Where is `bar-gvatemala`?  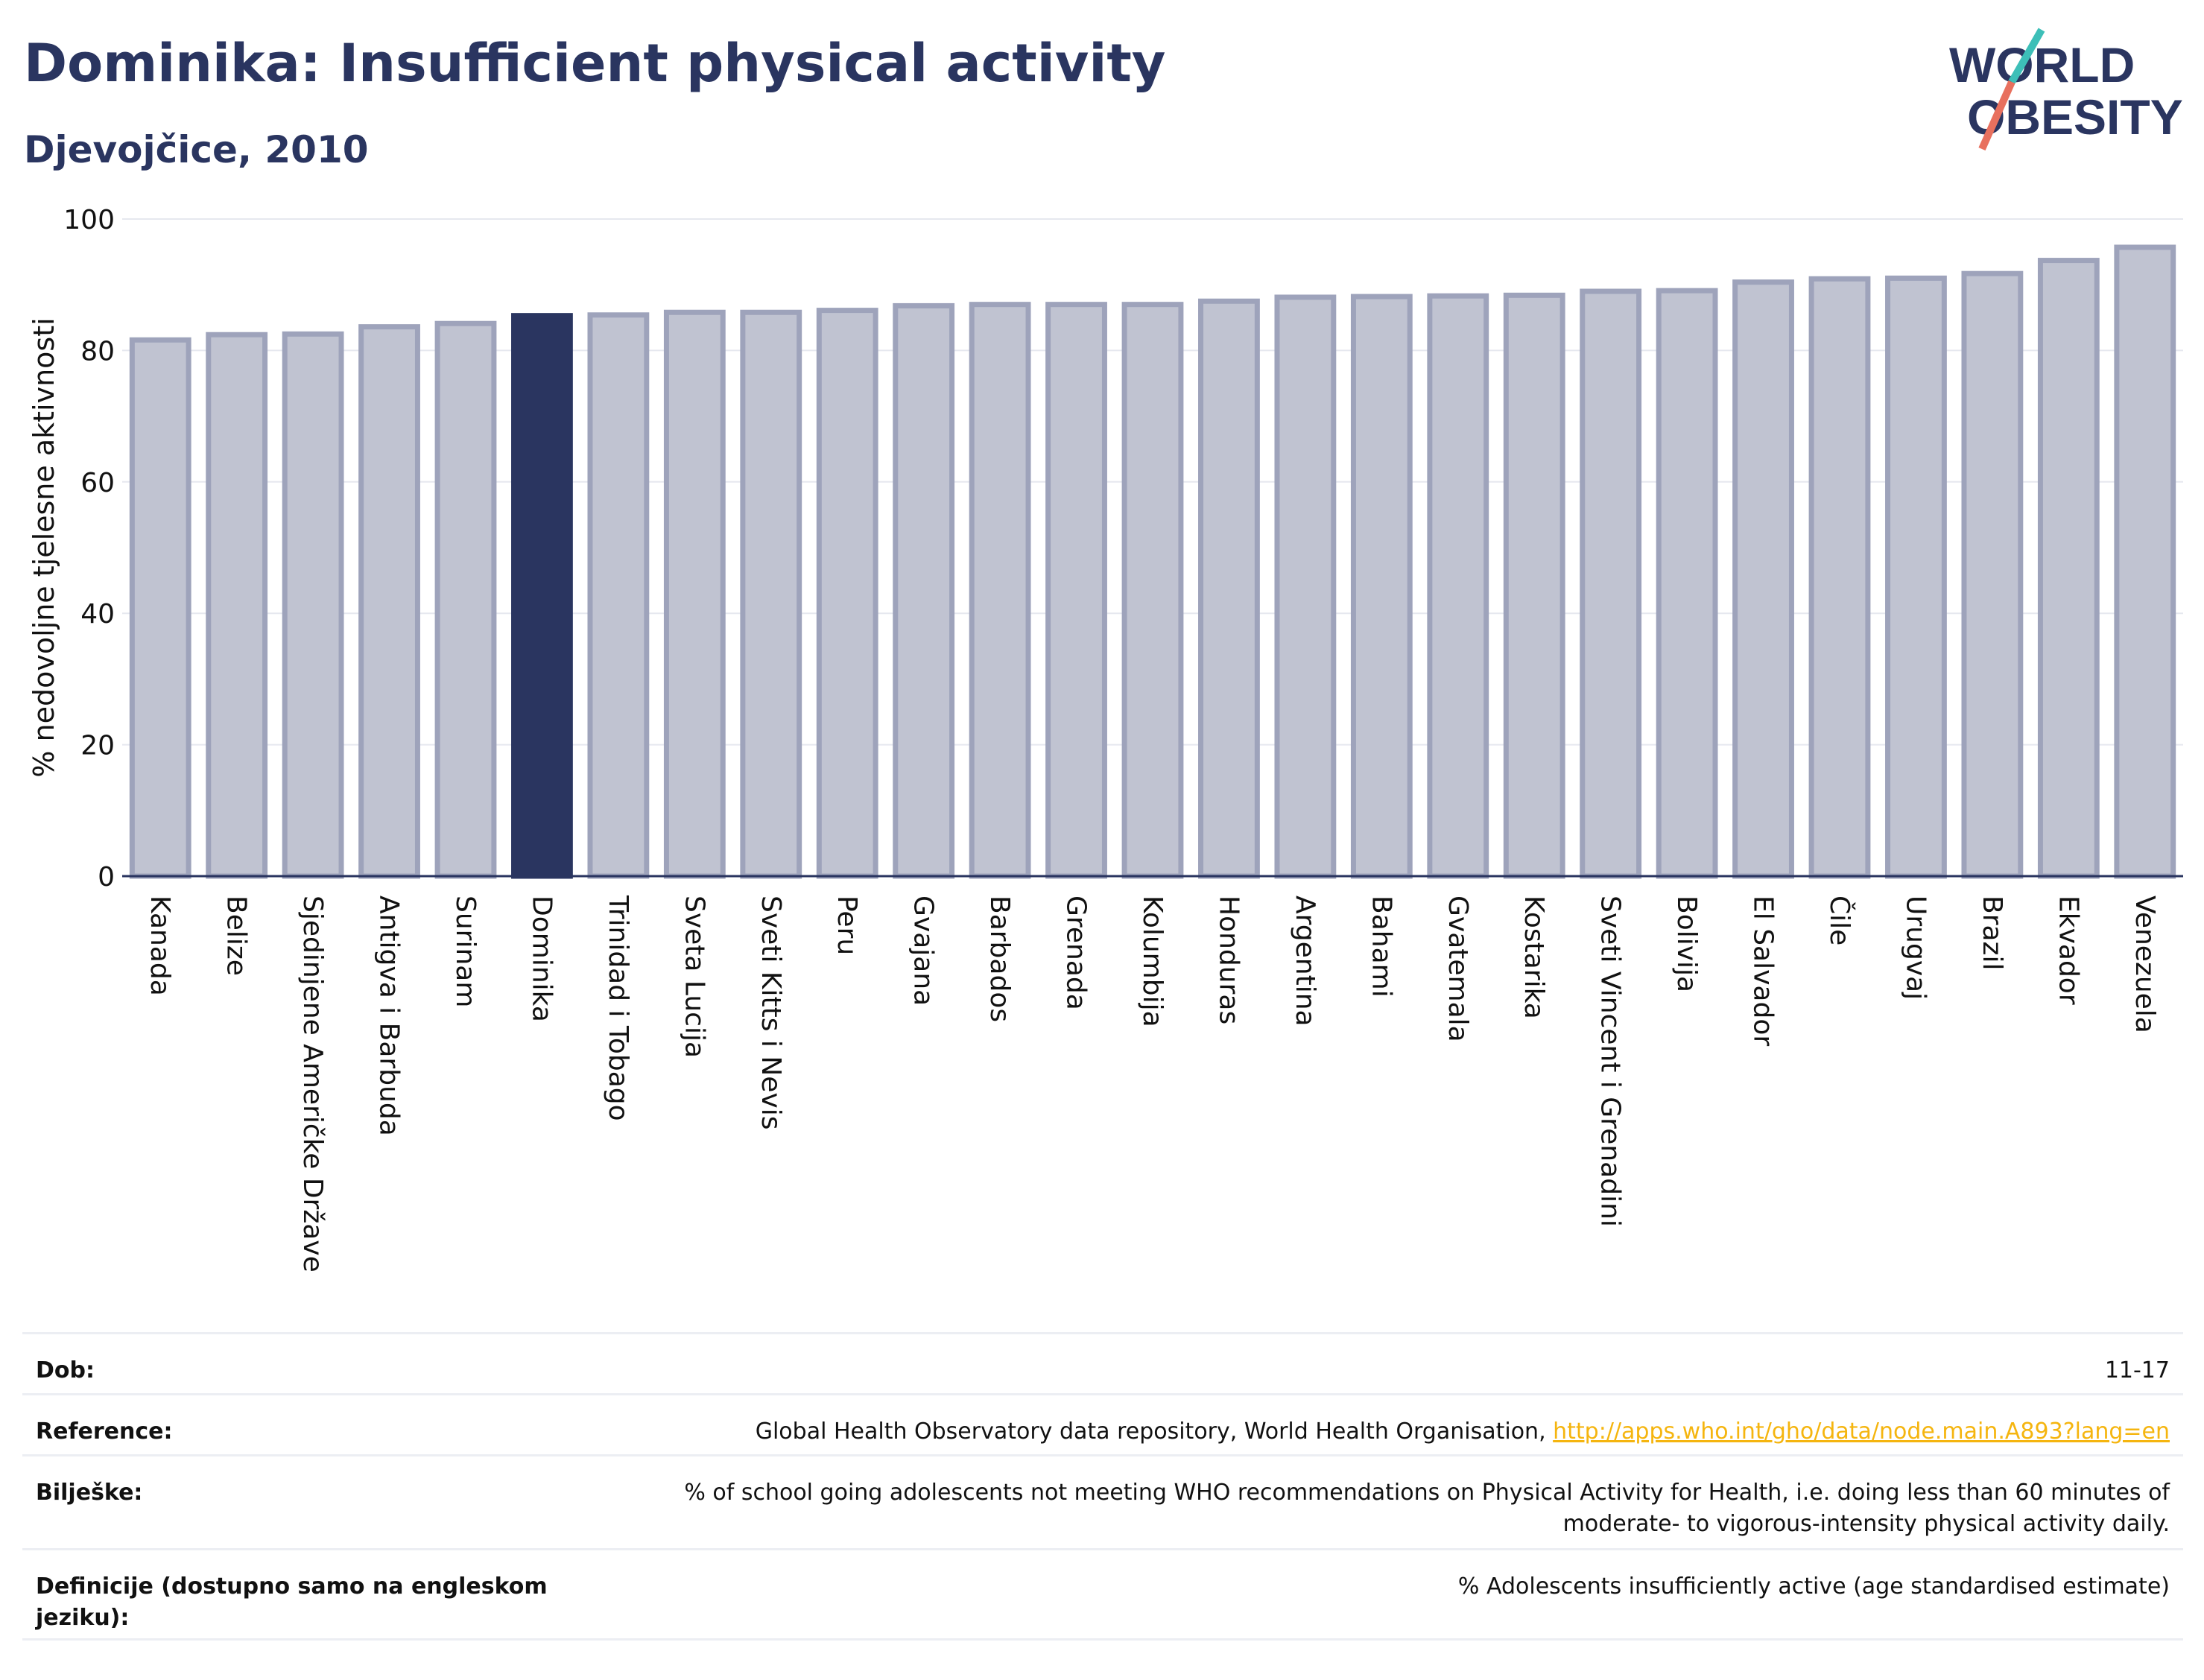
bar-gvatemala is located at coordinates (1458, 586).